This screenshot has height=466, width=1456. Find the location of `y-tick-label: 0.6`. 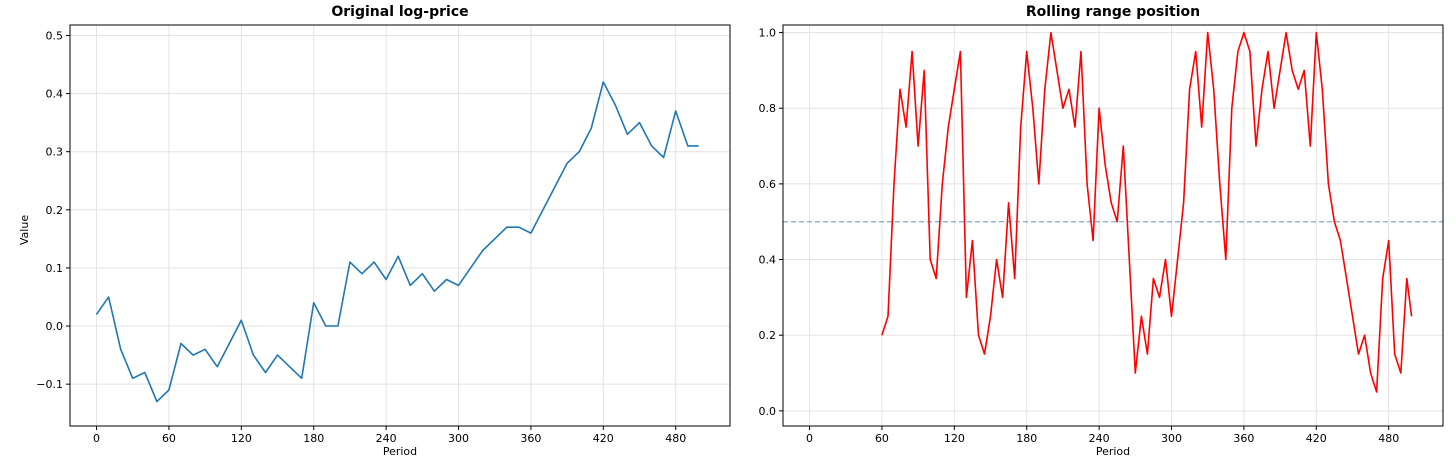

y-tick-label: 0.6 is located at coordinates (768, 184).